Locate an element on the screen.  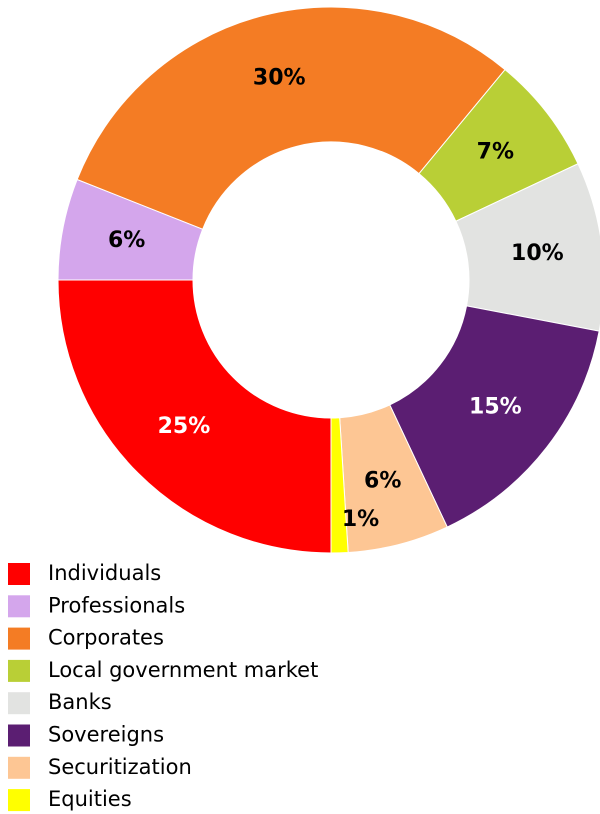
legend-label: Local government market is located at coordinates (183, 670).